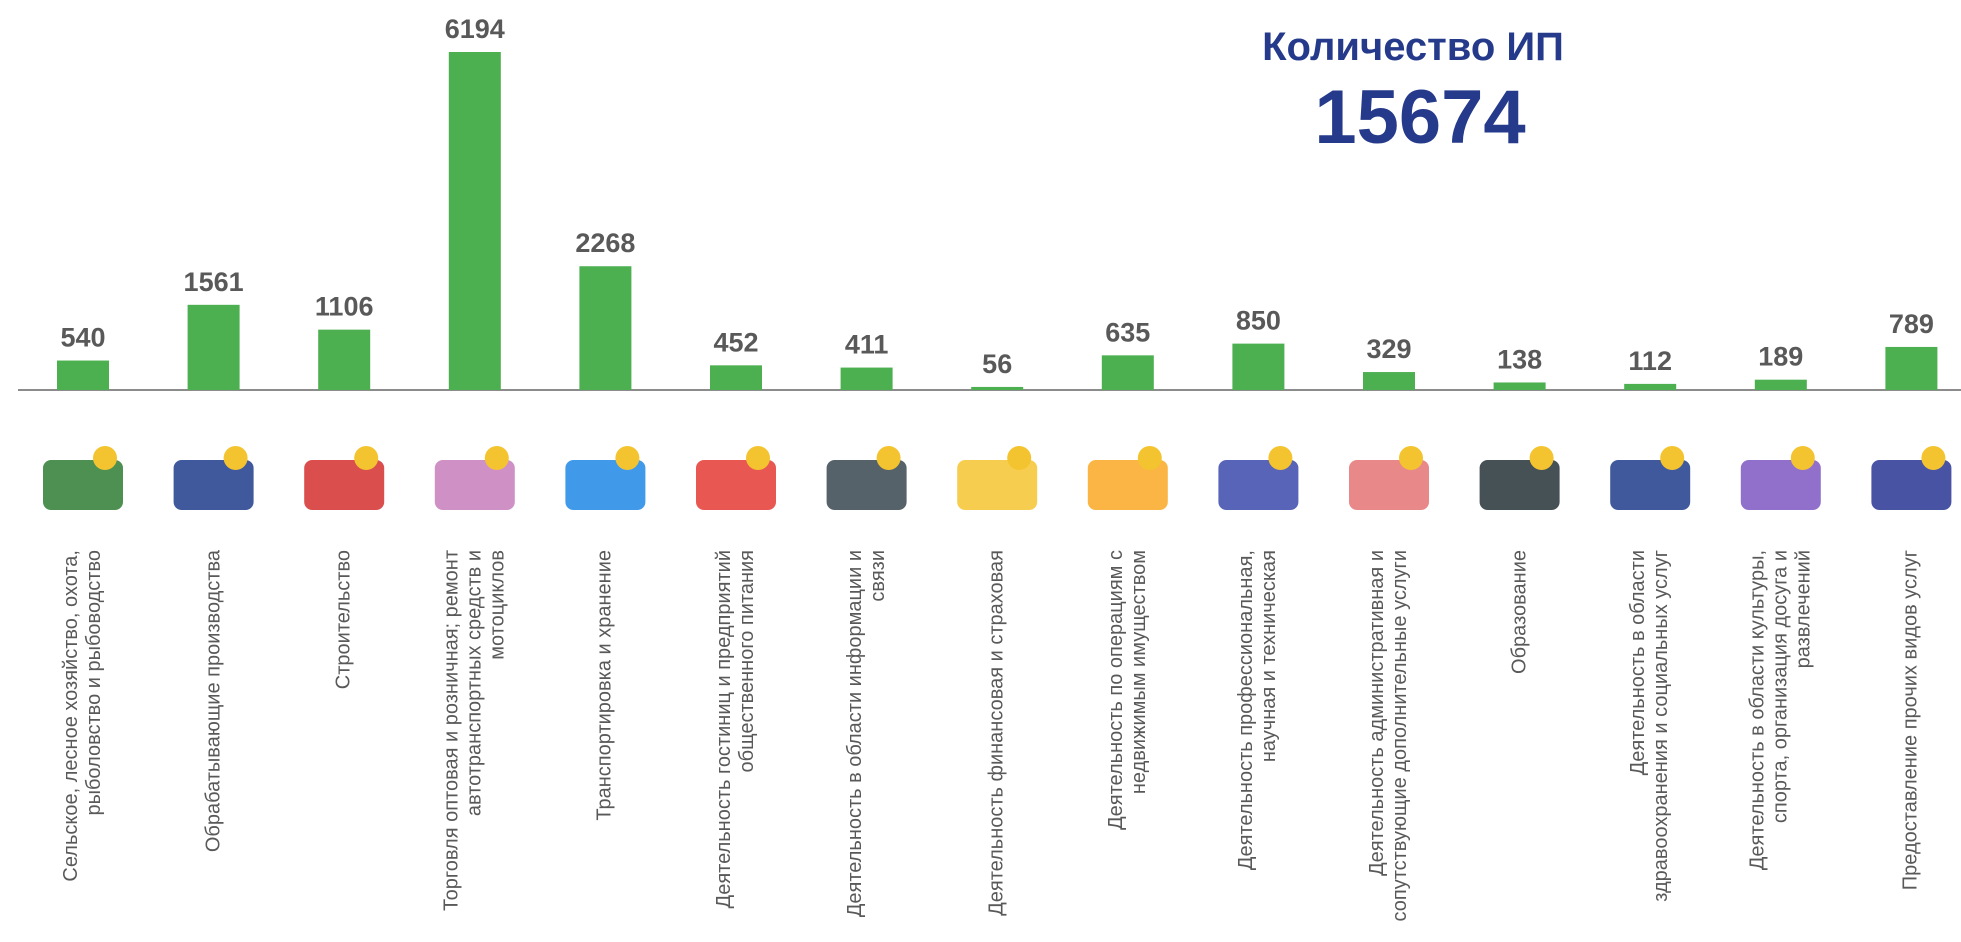 Image resolution: width=1961 pixels, height=942 pixels. What do you see at coordinates (1650, 361) in the screenshot?
I see `value-label: 112` at bounding box center [1650, 361].